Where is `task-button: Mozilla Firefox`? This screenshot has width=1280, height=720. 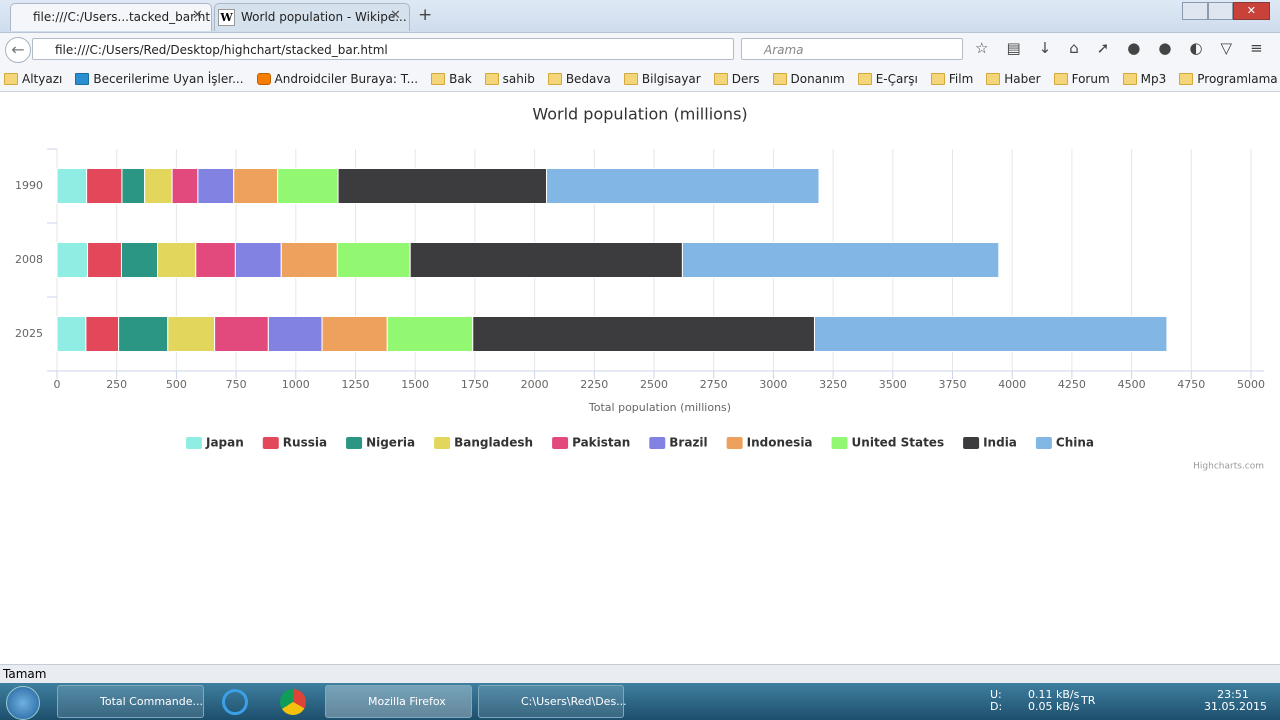
task-button: Mozilla Firefox is located at coordinates (398, 701).